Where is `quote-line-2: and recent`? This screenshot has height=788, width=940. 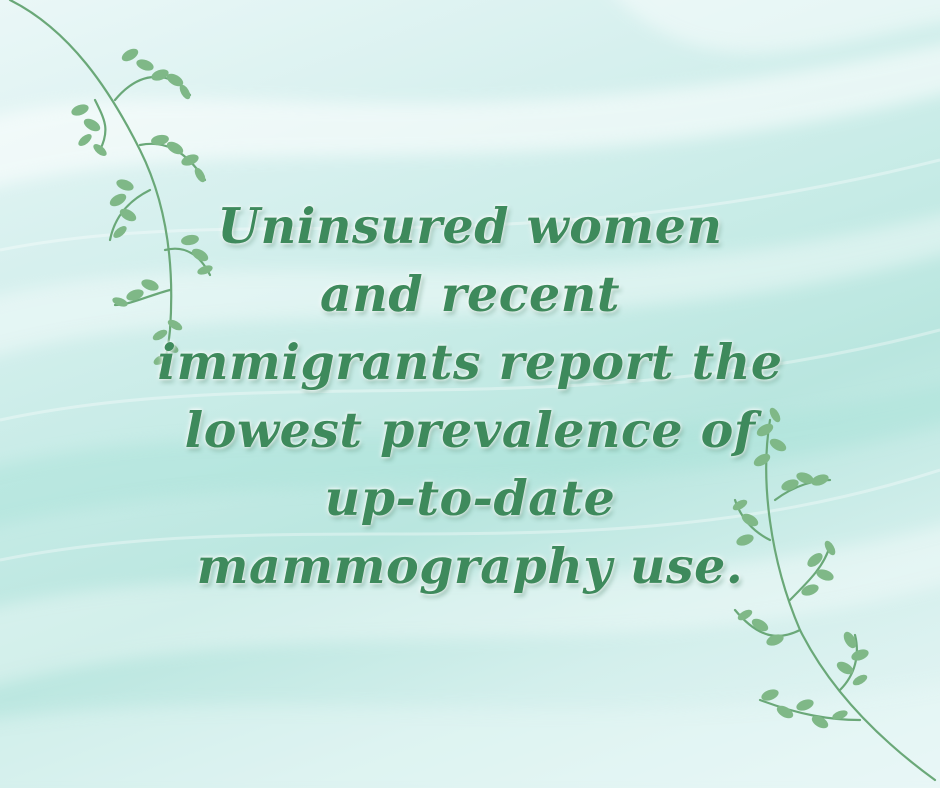 quote-line-2: and recent is located at coordinates (470, 294).